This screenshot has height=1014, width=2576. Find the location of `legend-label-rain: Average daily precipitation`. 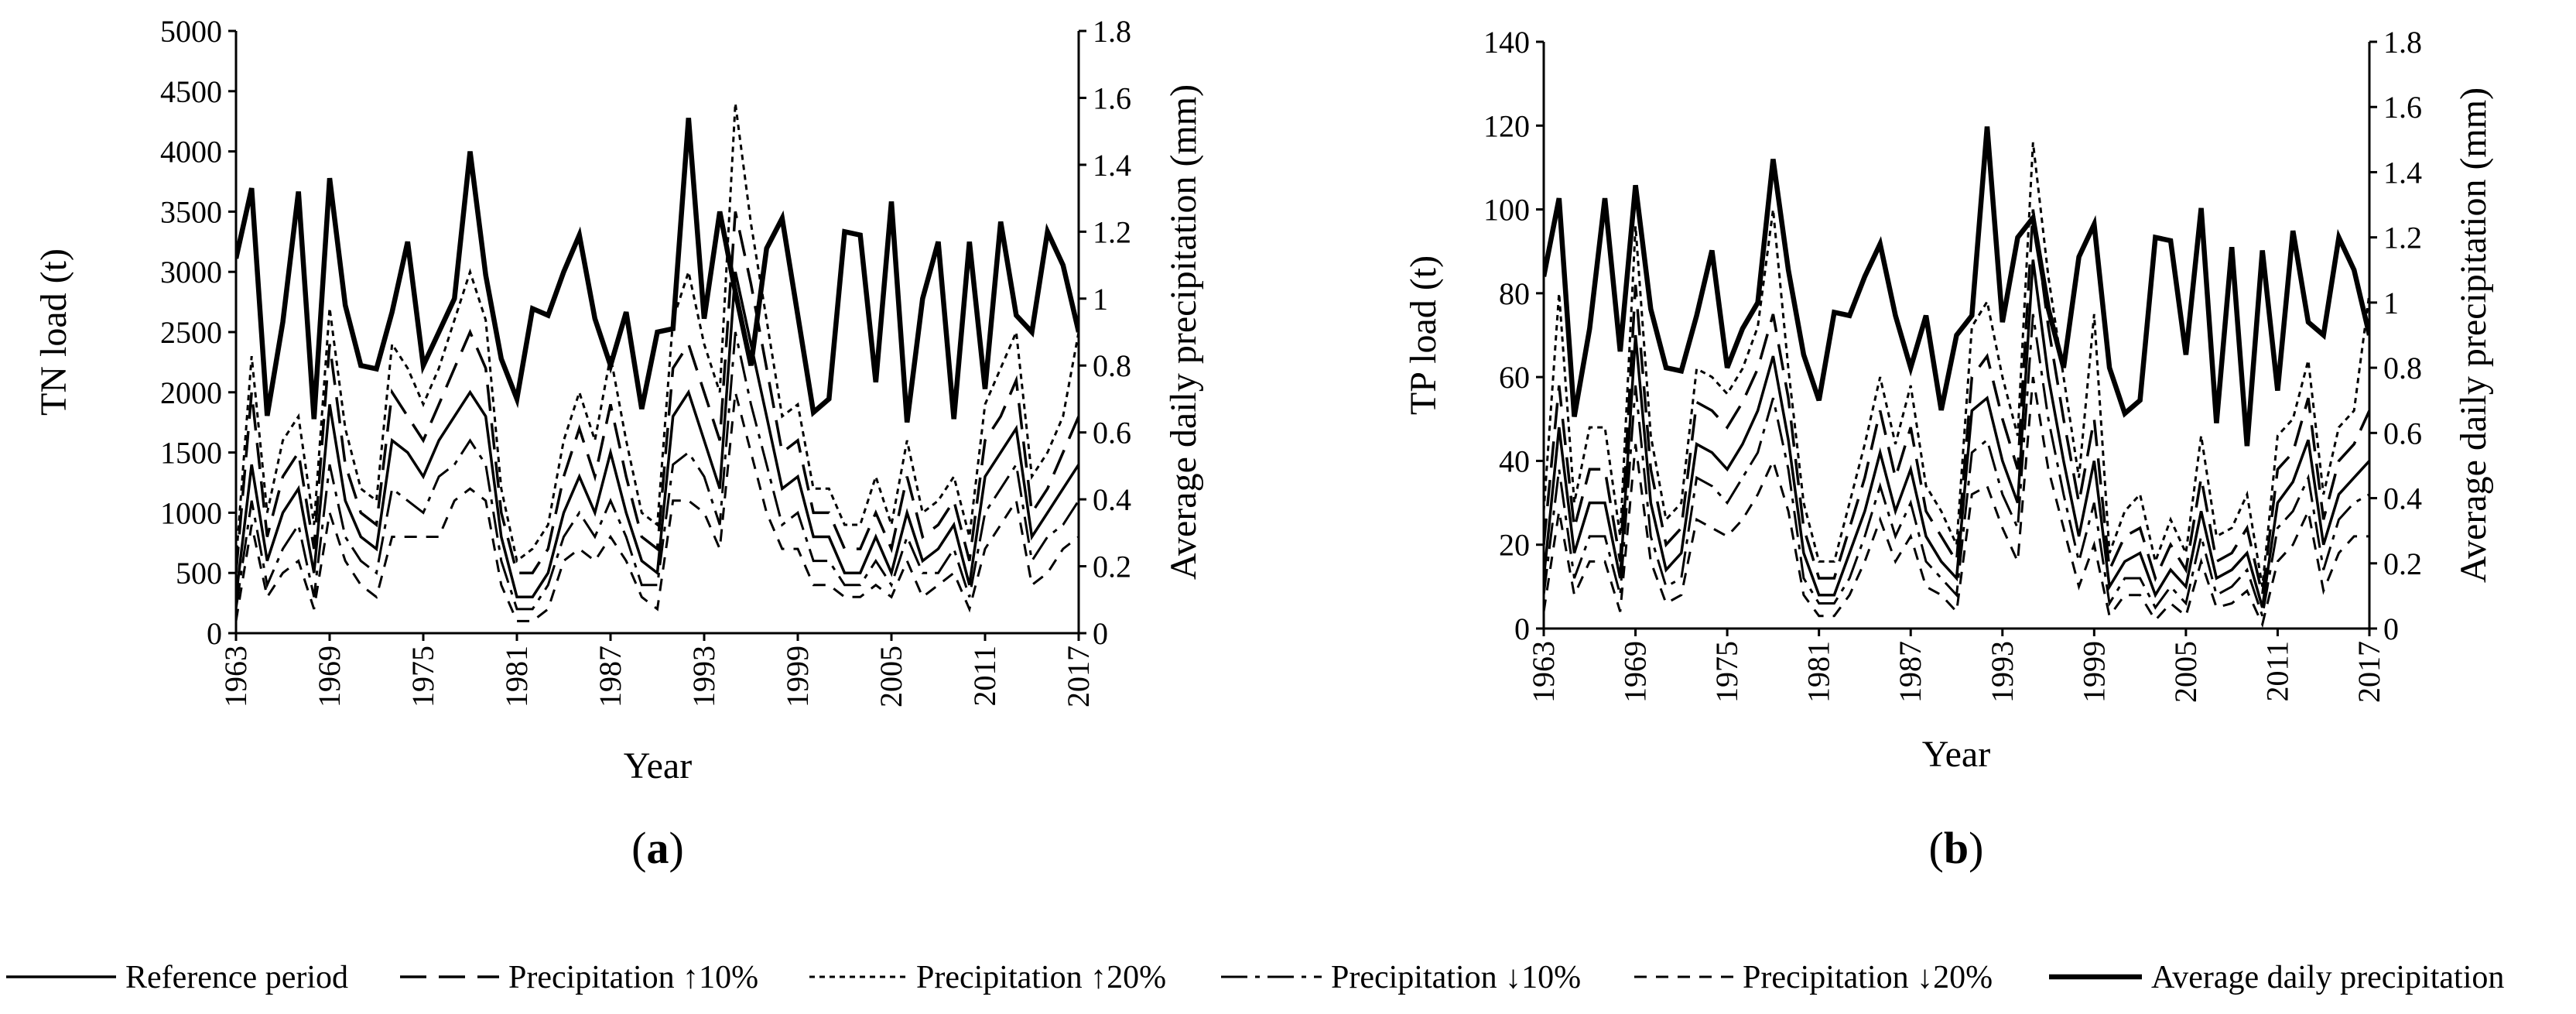

legend-label-rain: Average daily precipitation is located at coordinates (2328, 977).